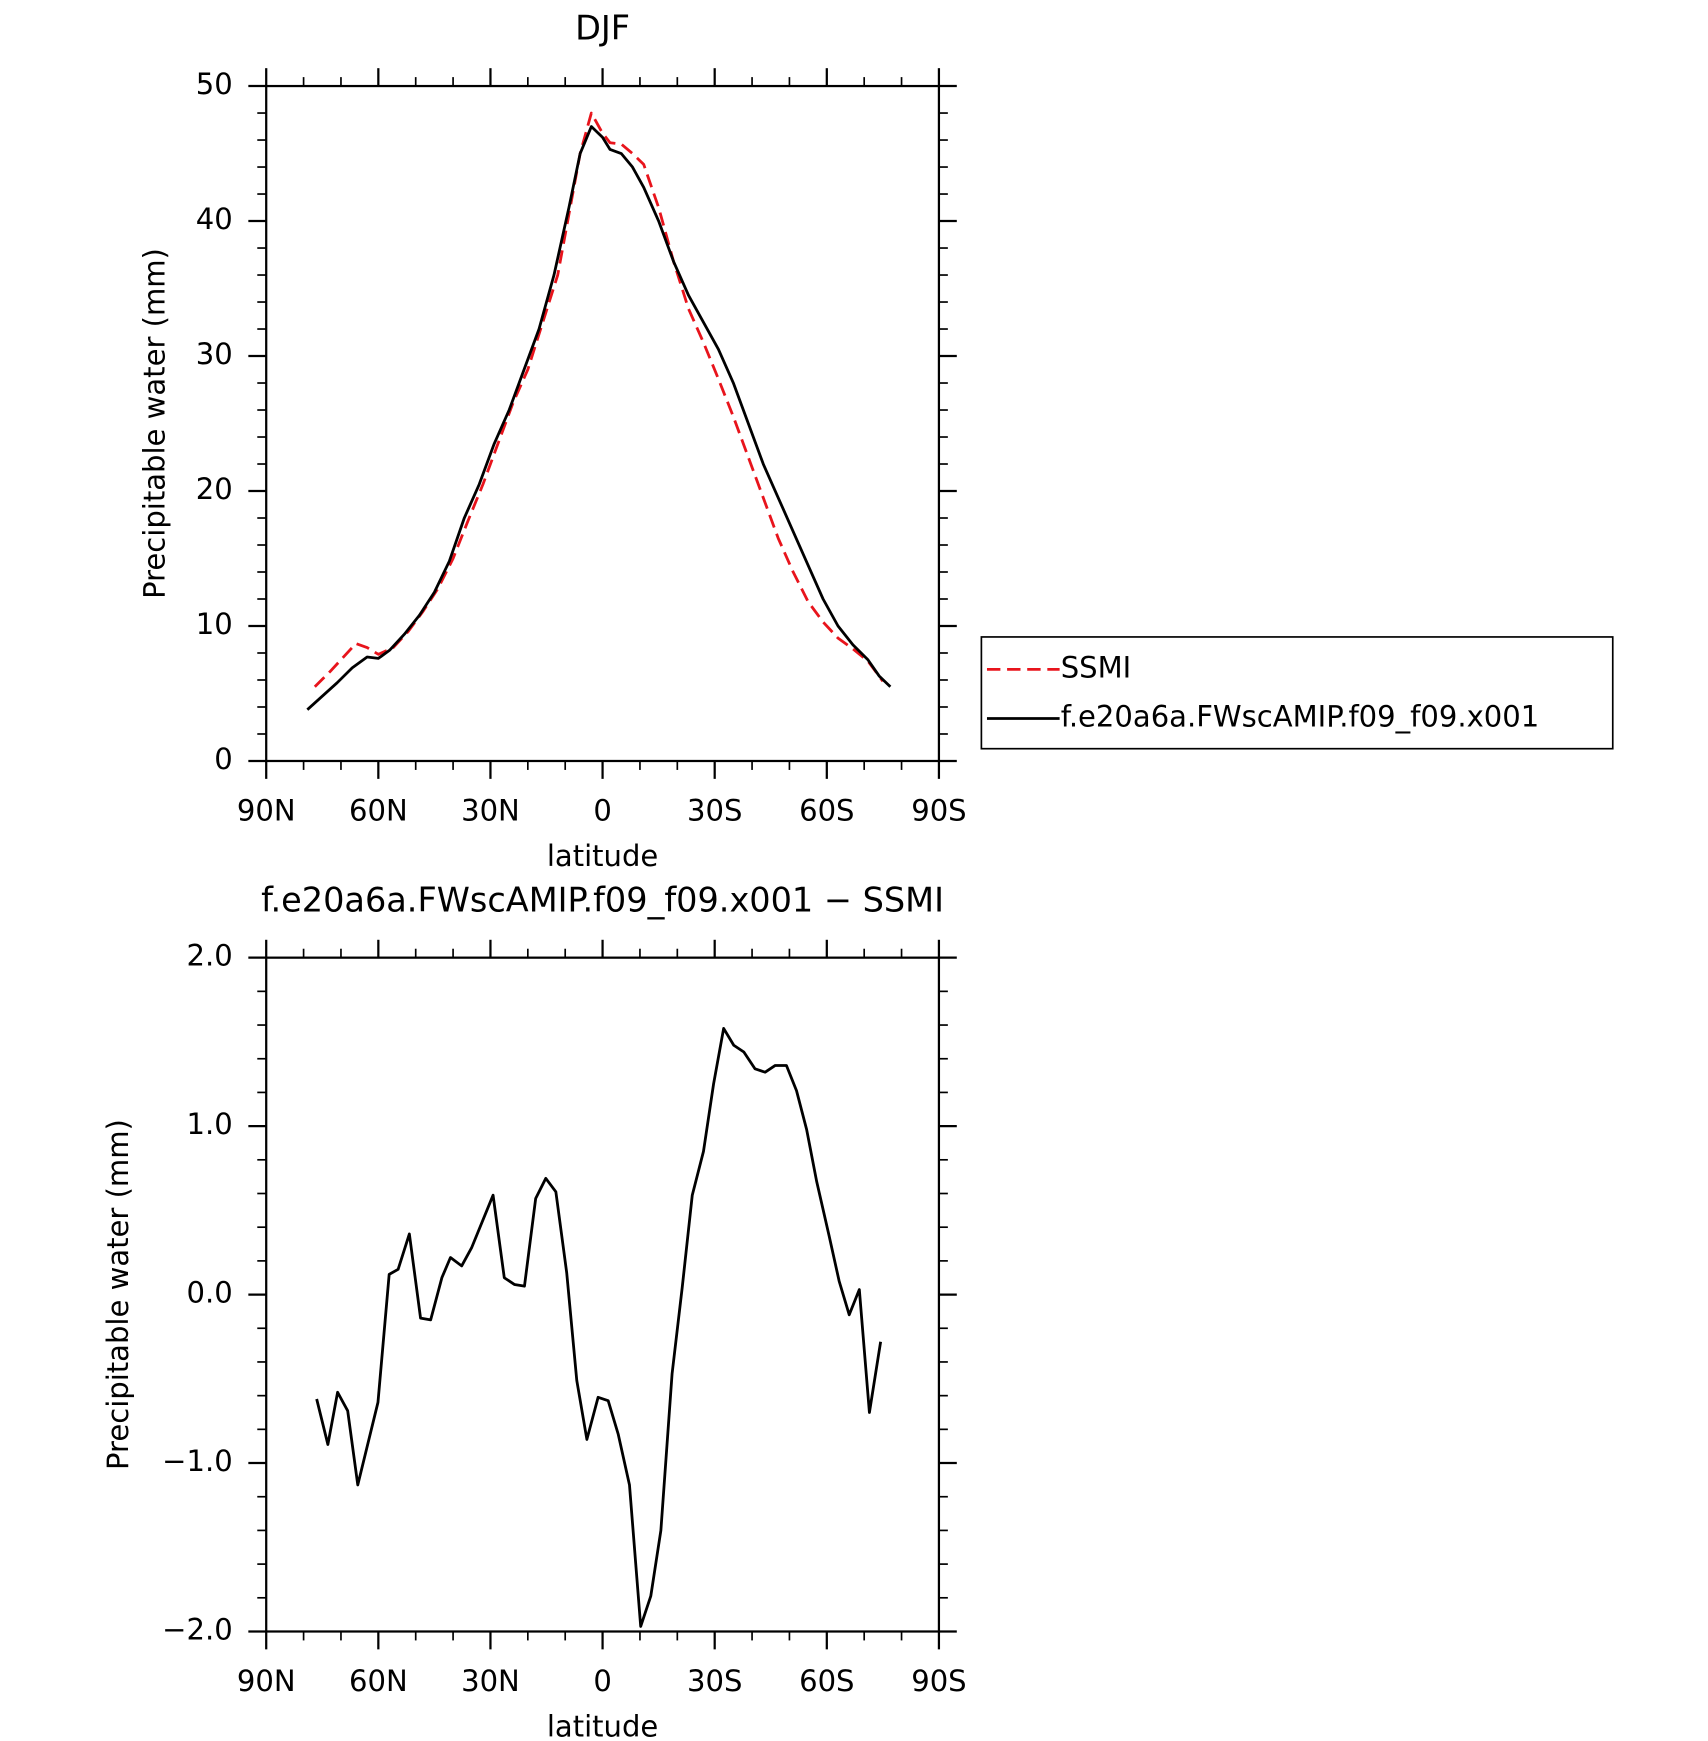 This screenshot has height=1741, width=1708. Describe the element at coordinates (214, 354) in the screenshot. I see `y-tick-label: 30` at that location.